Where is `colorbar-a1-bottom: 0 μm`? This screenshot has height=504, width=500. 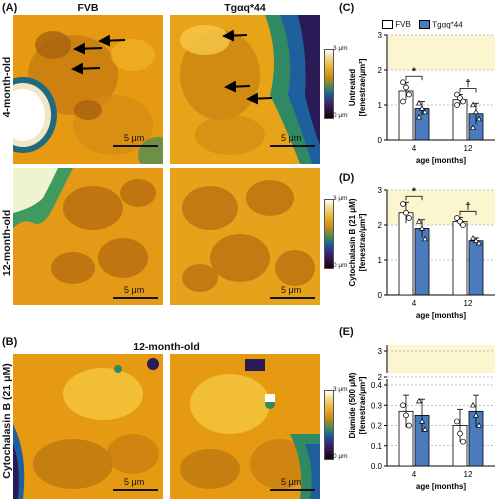
colorbar-a1-bottom: 0 μm is located at coordinates (340, 115).